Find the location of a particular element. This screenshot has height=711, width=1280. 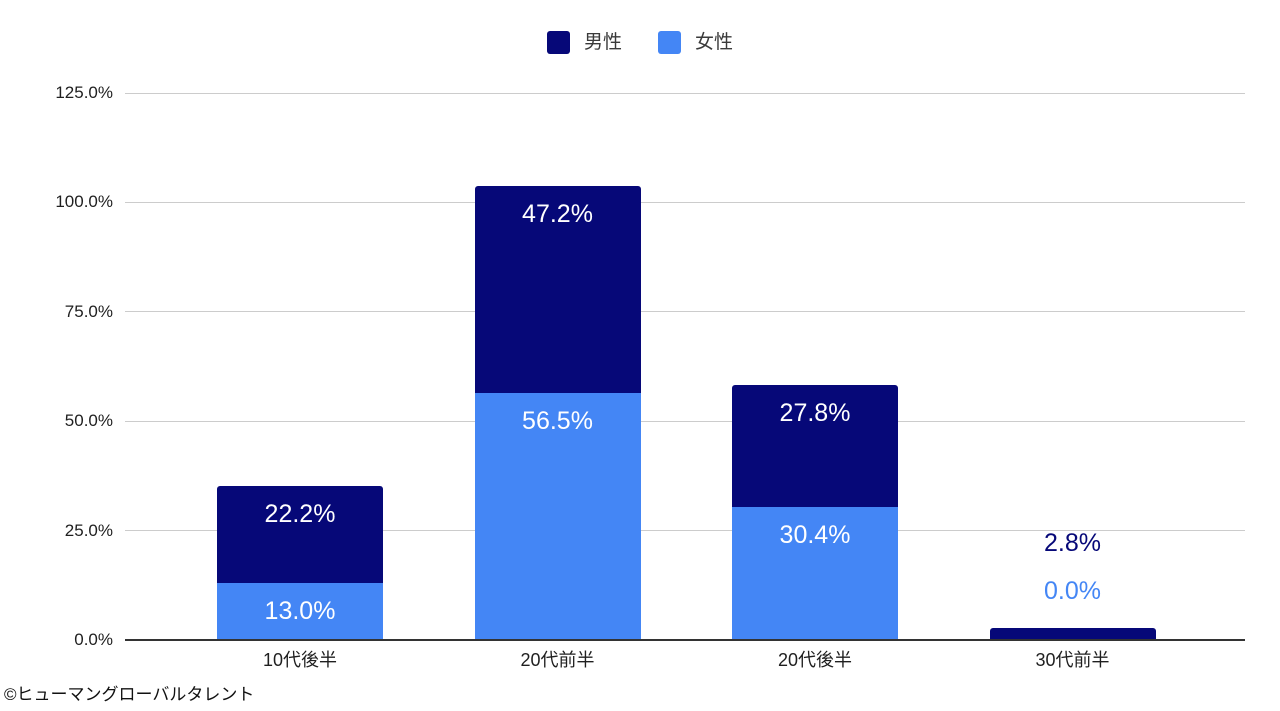

y-axis-label: 50.0% is located at coordinates (88, 421).